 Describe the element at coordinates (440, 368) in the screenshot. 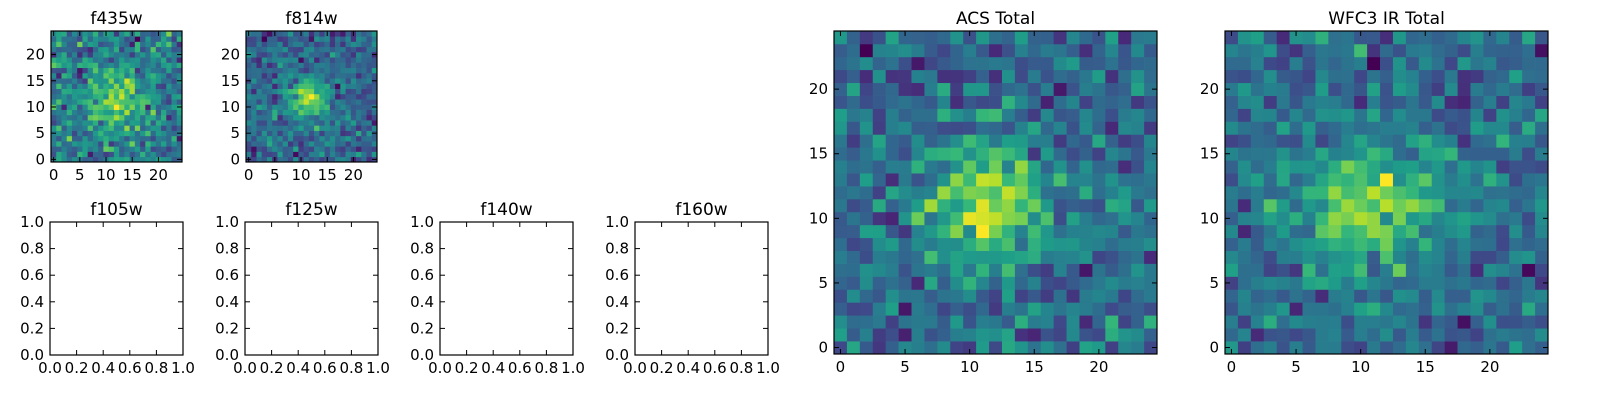

I see `x-tick-label: 0.0` at that location.